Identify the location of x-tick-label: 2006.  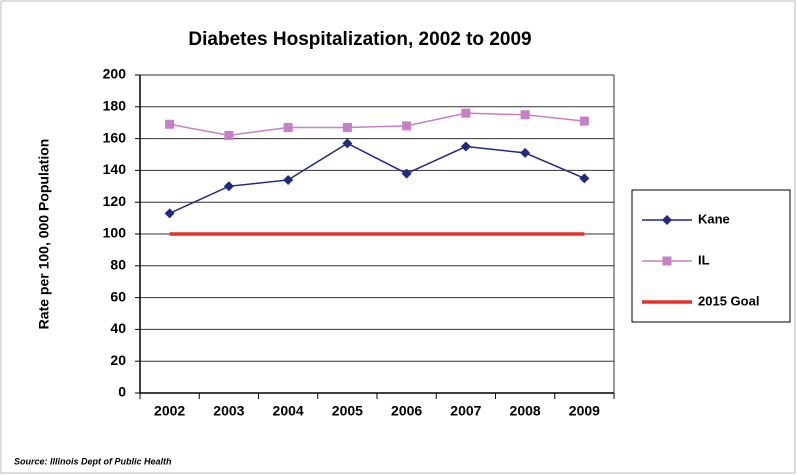
(406, 411).